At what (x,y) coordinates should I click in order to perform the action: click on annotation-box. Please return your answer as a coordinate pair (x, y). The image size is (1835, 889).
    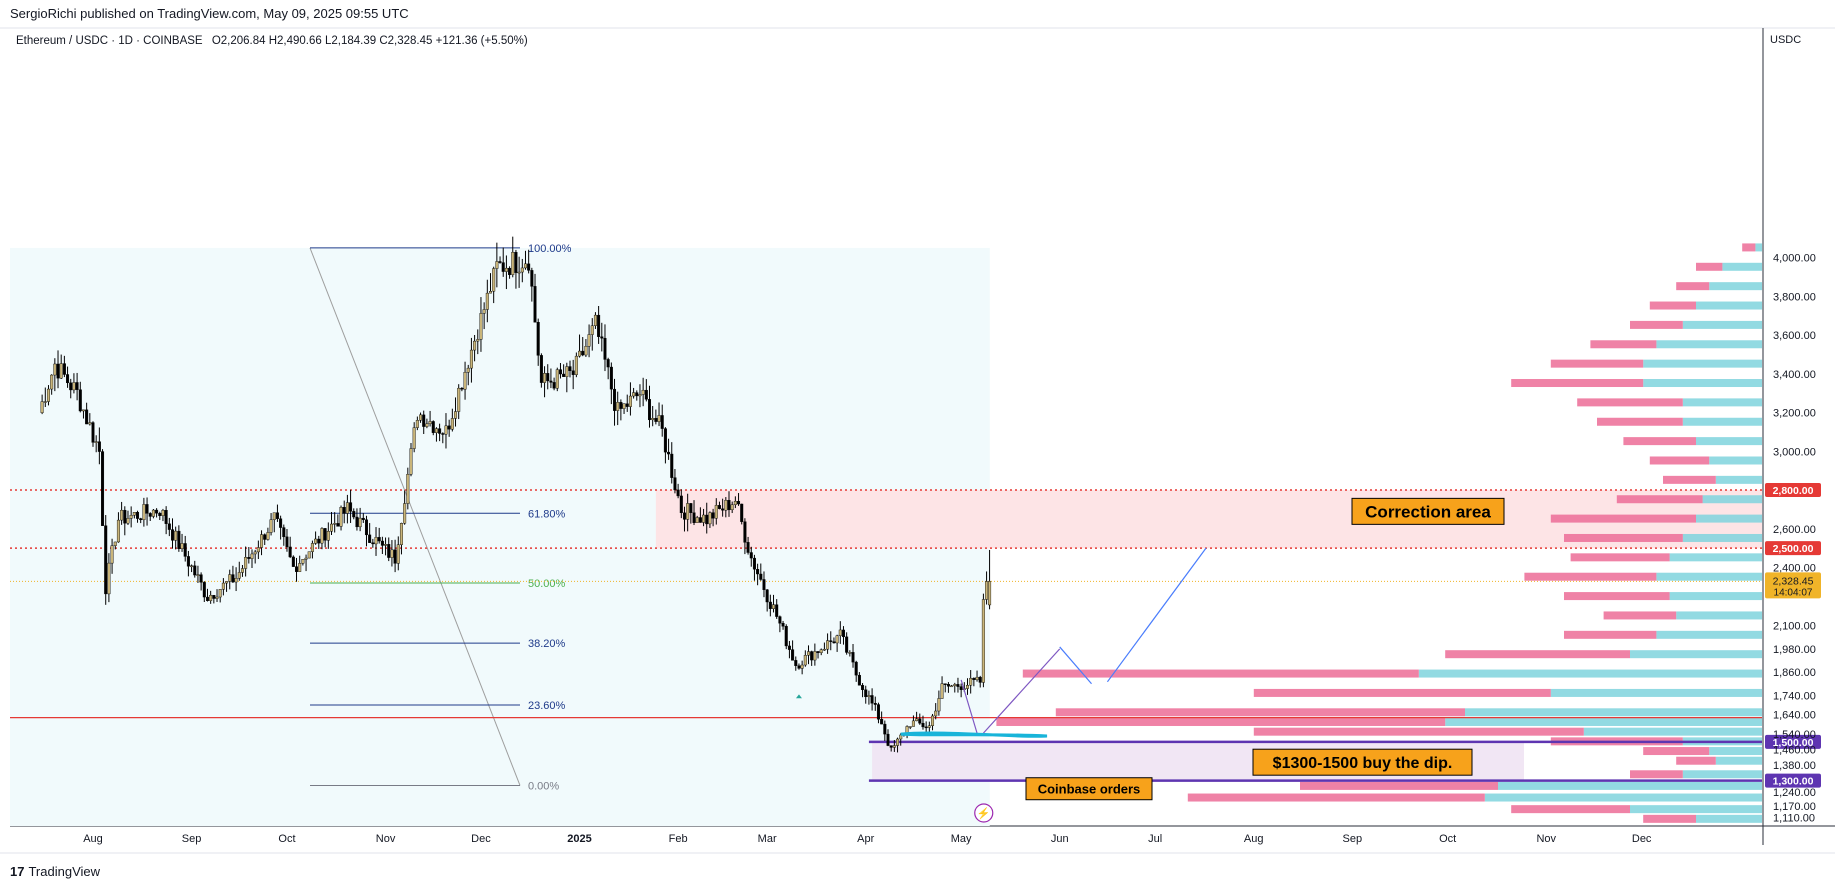
    Looking at the image, I should click on (1362, 762).